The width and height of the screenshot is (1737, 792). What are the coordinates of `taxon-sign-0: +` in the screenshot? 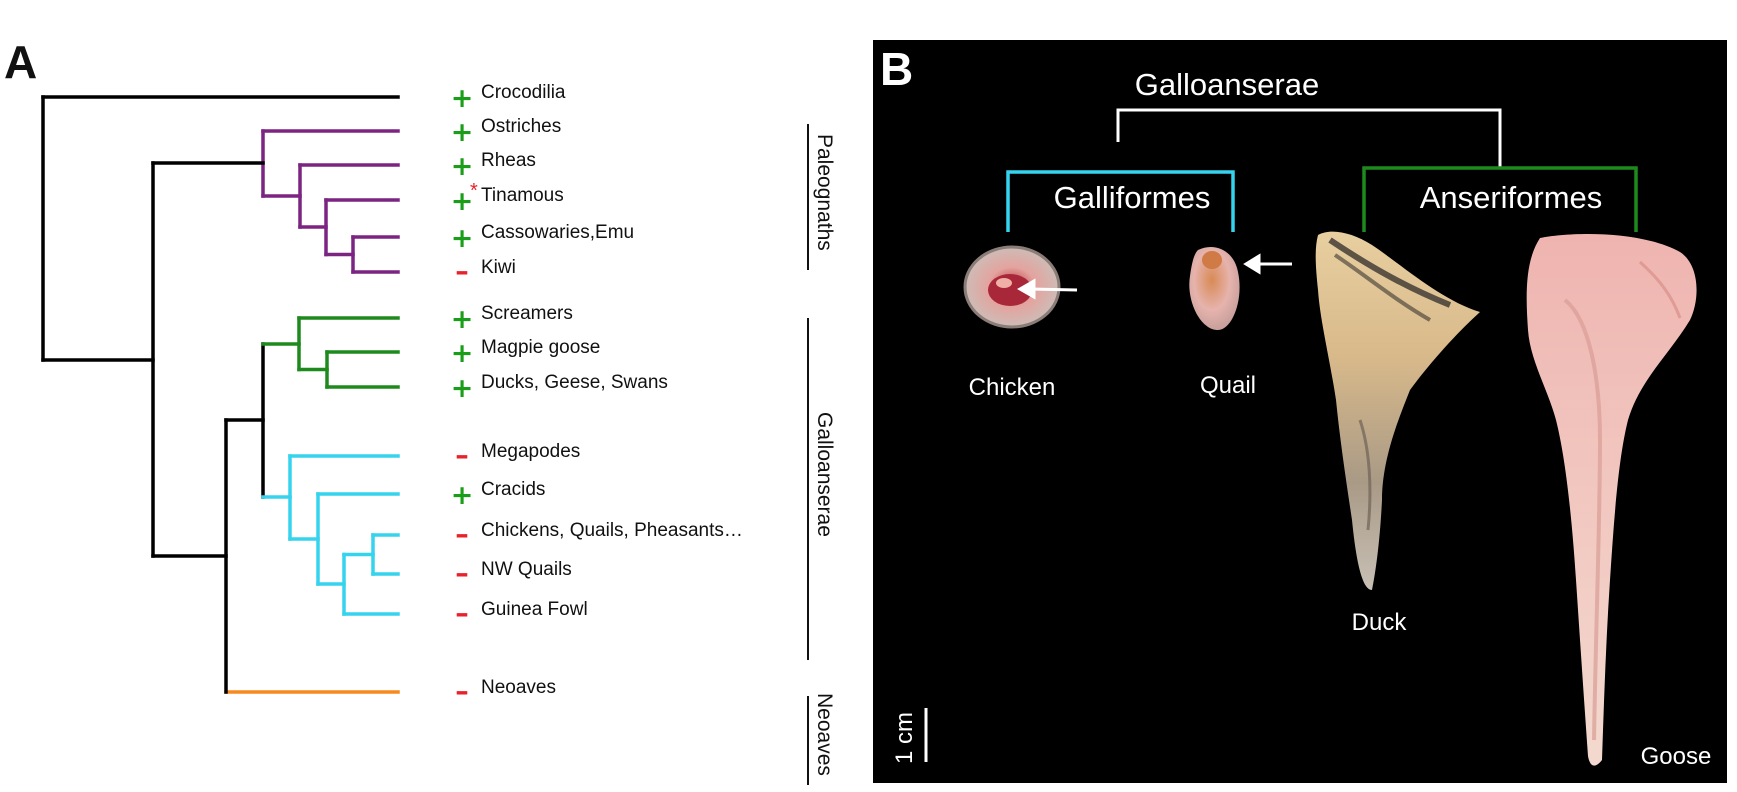 It's located at (462, 98).